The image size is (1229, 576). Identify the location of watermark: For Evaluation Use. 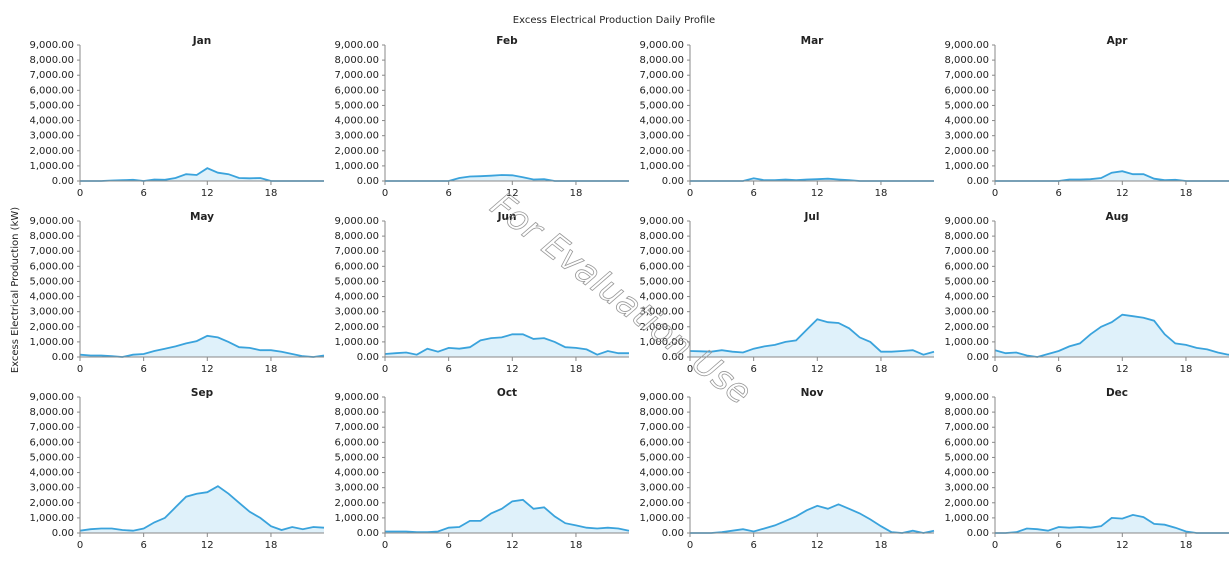
(621, 299).